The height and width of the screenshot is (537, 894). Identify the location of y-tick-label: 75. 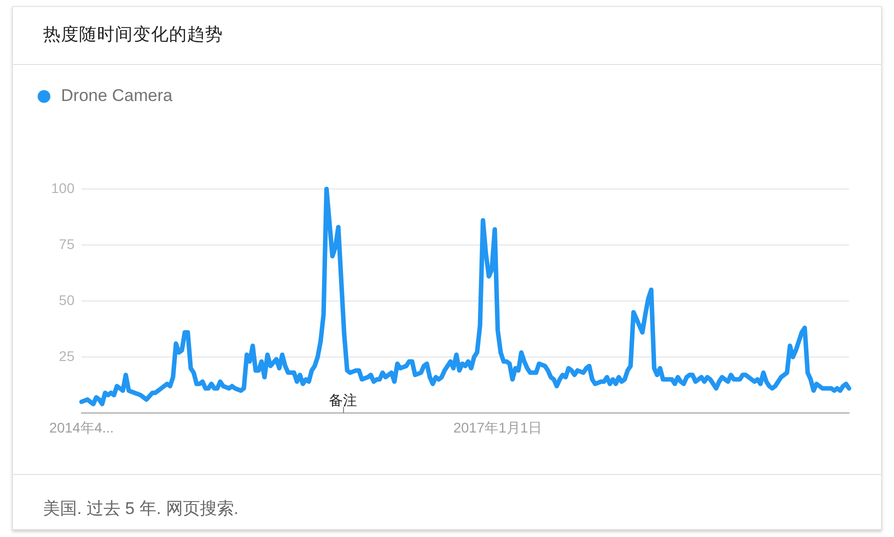
(66, 244).